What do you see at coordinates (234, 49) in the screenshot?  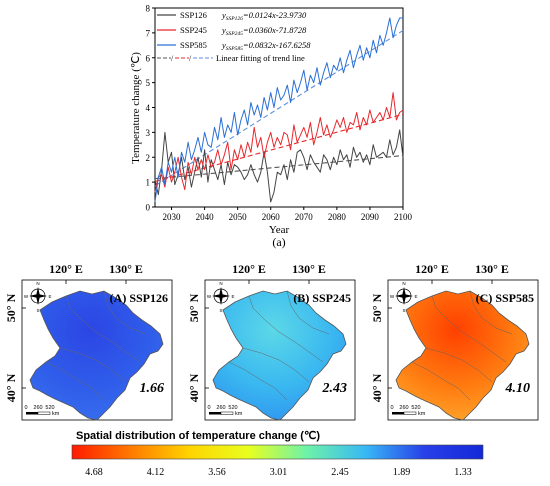 I see `equation-subscript: SSP585` at bounding box center [234, 49].